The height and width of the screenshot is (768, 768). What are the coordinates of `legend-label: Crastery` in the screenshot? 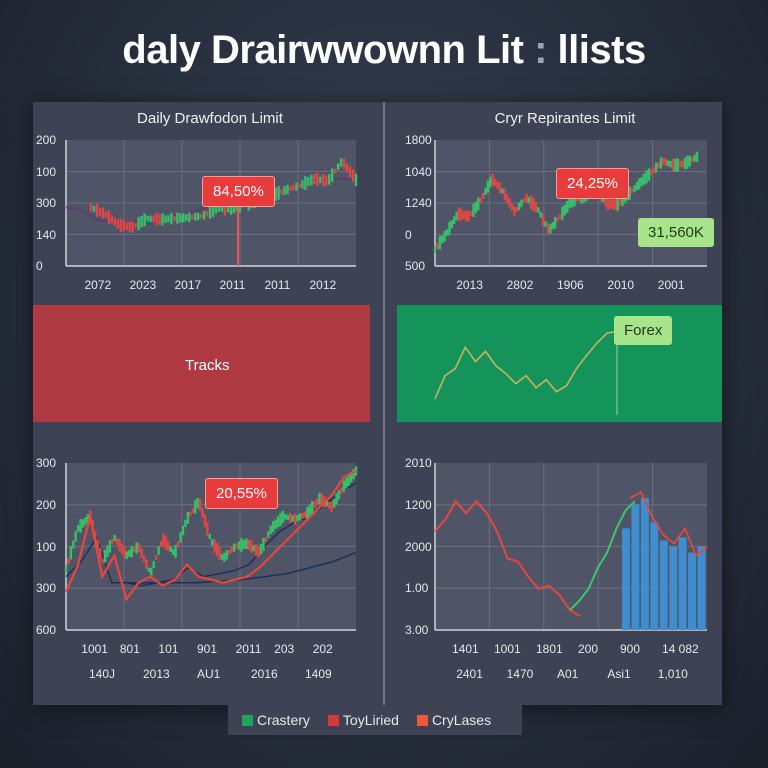 It's located at (283, 720).